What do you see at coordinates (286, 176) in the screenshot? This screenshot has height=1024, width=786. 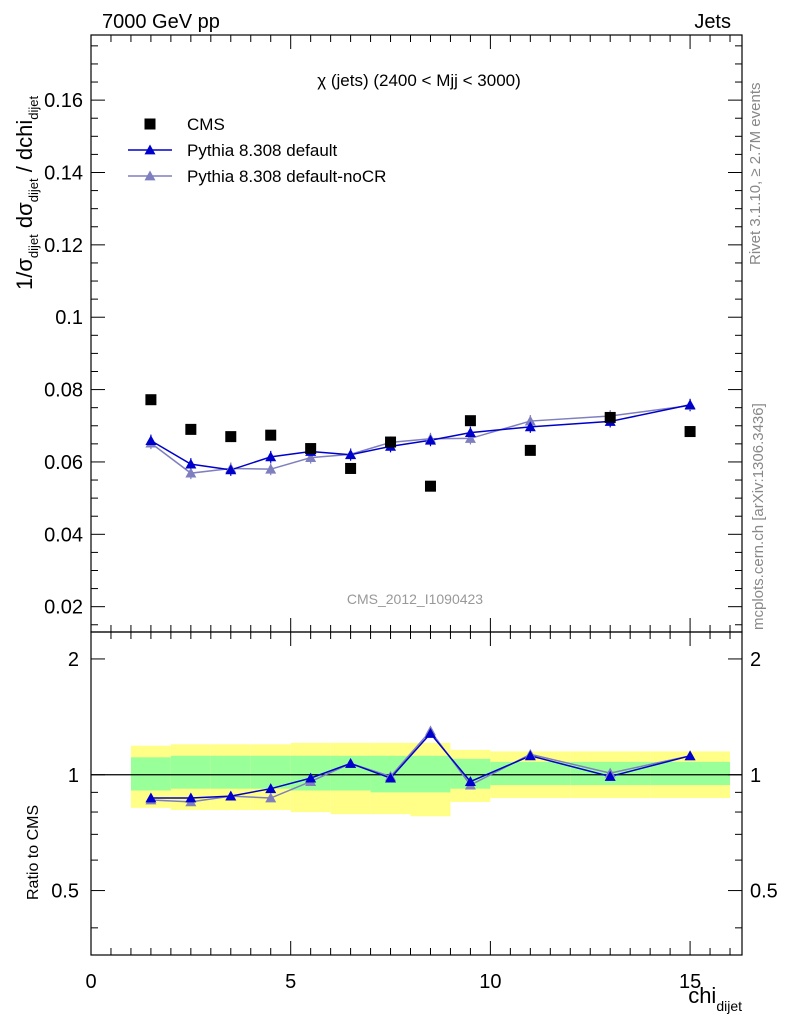 I see `legend-label: Pythia 8.308 default-noCR` at bounding box center [286, 176].